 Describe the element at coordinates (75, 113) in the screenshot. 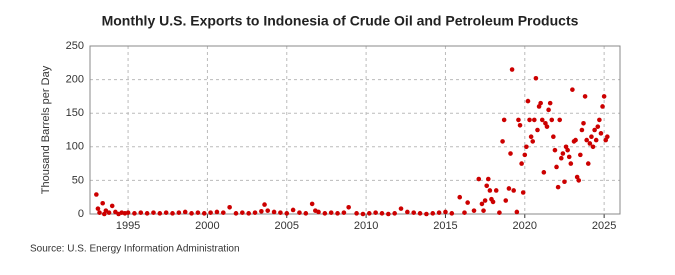

I see `y-tick-label: 150` at that location.